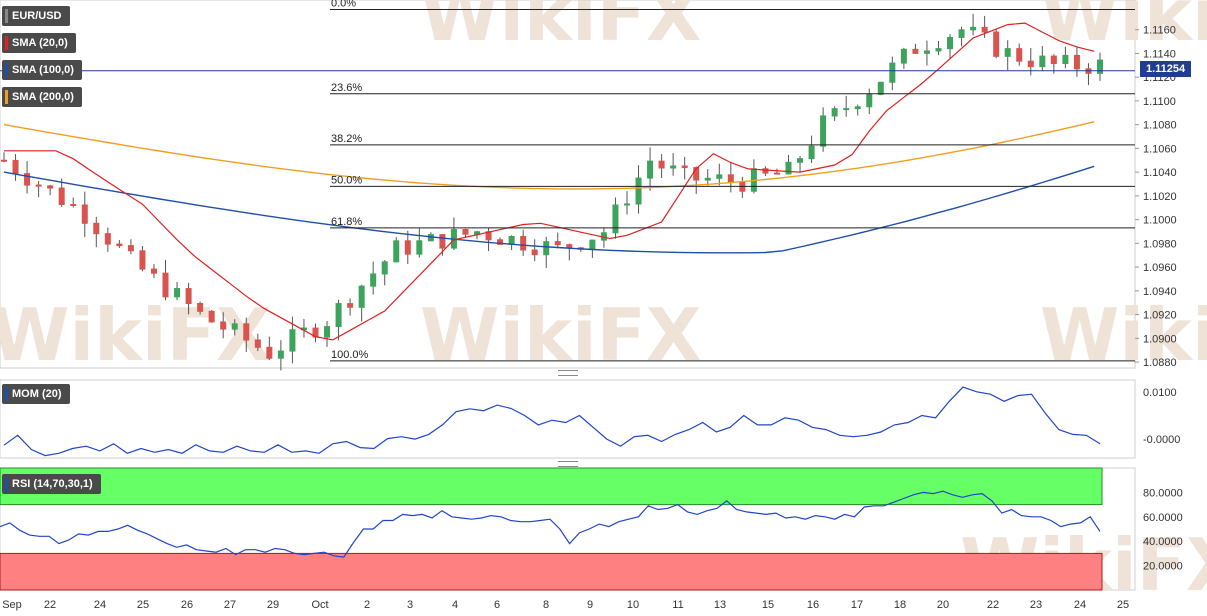 The width and height of the screenshot is (1207, 616). Describe the element at coordinates (1160, 173) in the screenshot. I see `price-tick-label: 1.1040` at that location.